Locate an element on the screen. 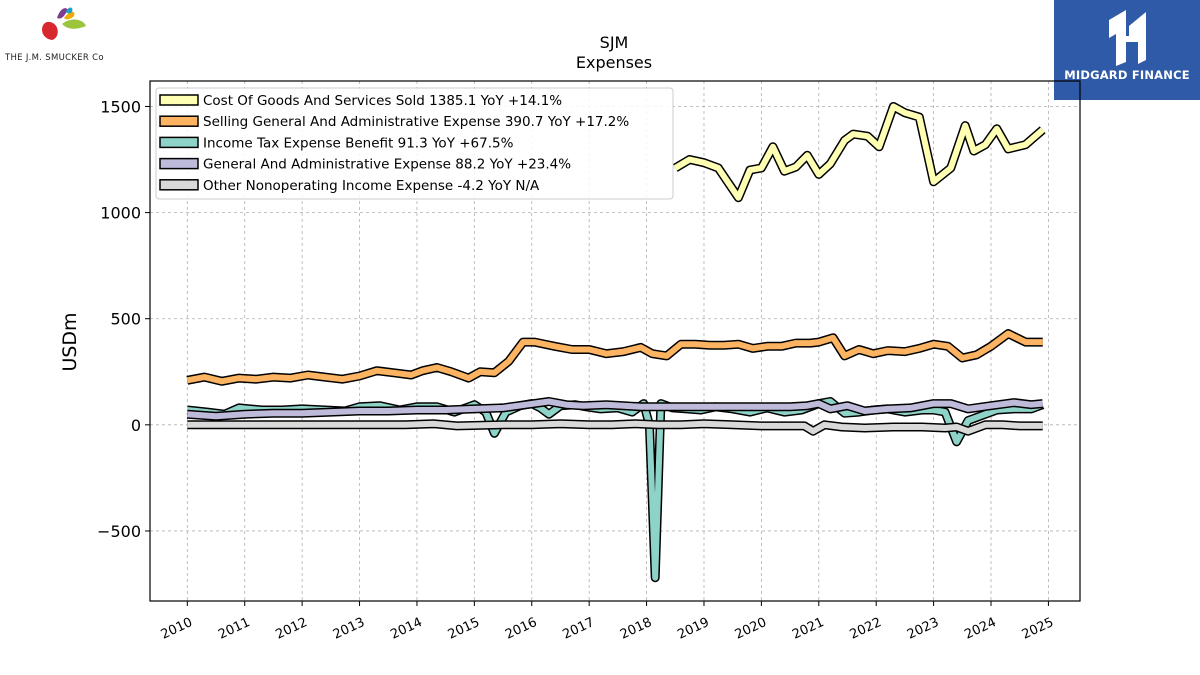 Image resolution: width=1200 pixels, height=675 pixels. midgard-finance-label: MIDGARD FINANCE is located at coordinates (1127, 75).